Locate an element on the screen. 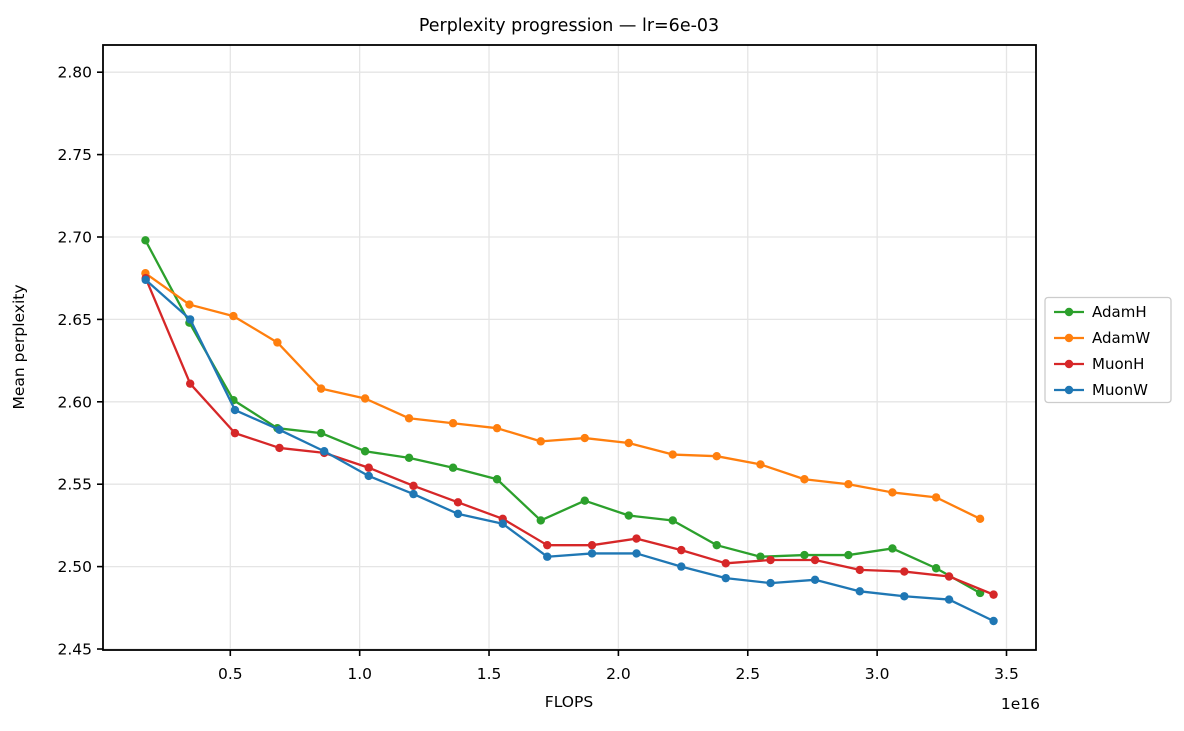 This screenshot has width=1184, height=731. x-tick-label: 1.5 is located at coordinates (489, 674).